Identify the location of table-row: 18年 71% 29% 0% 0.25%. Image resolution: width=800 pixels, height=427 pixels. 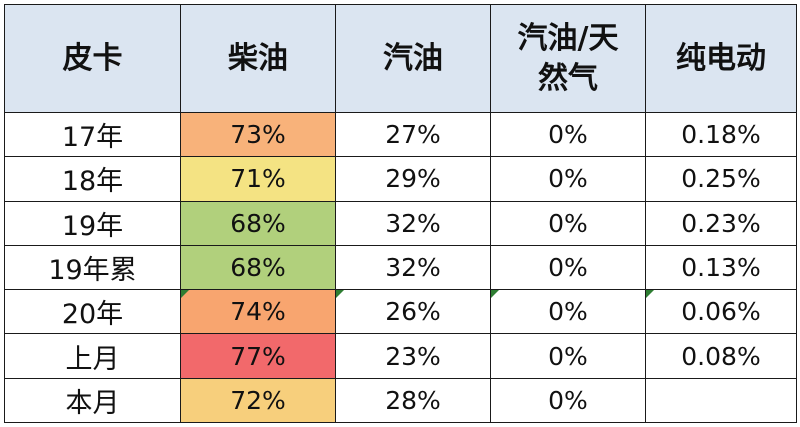
(400, 179).